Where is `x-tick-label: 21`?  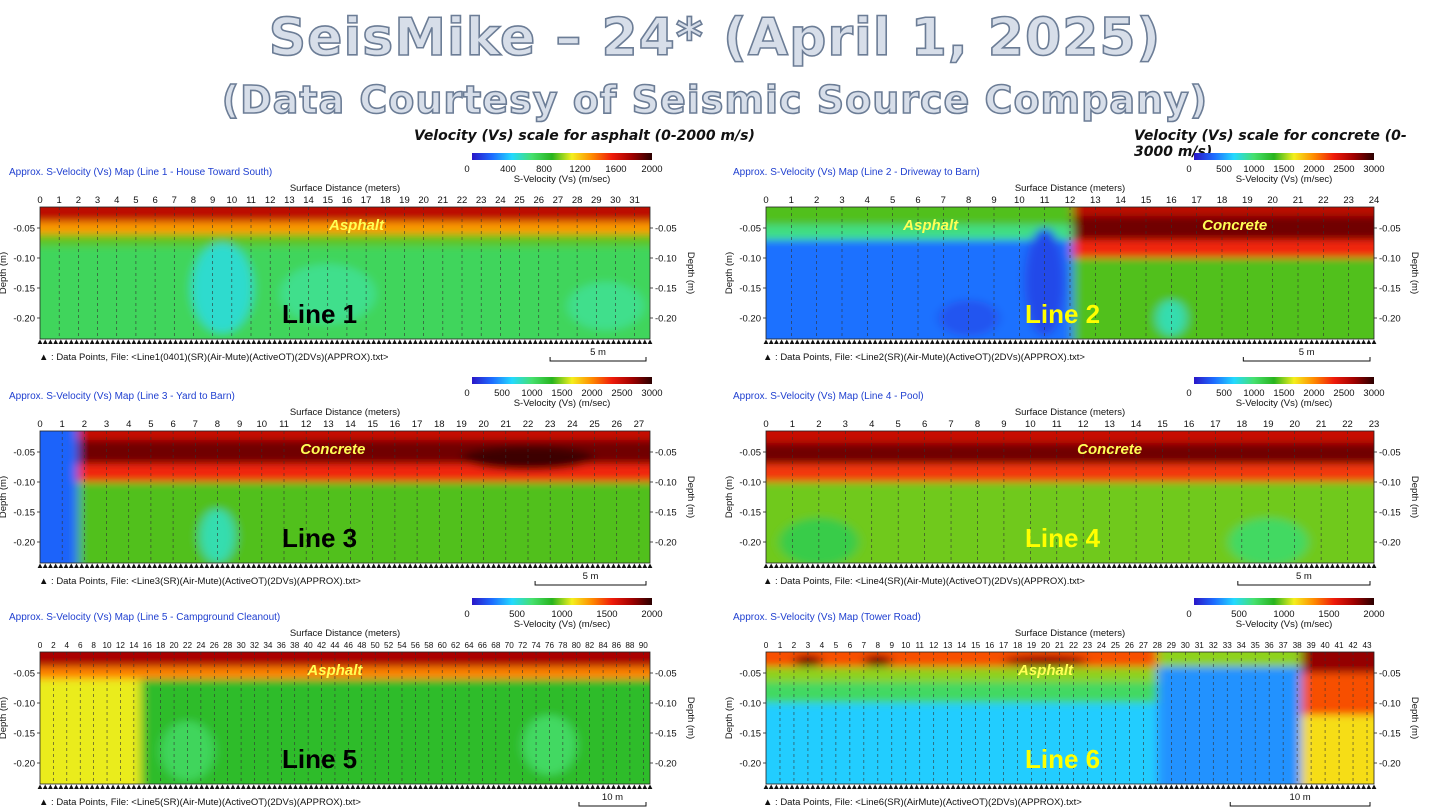
x-tick-label: 21 is located at coordinates (443, 200).